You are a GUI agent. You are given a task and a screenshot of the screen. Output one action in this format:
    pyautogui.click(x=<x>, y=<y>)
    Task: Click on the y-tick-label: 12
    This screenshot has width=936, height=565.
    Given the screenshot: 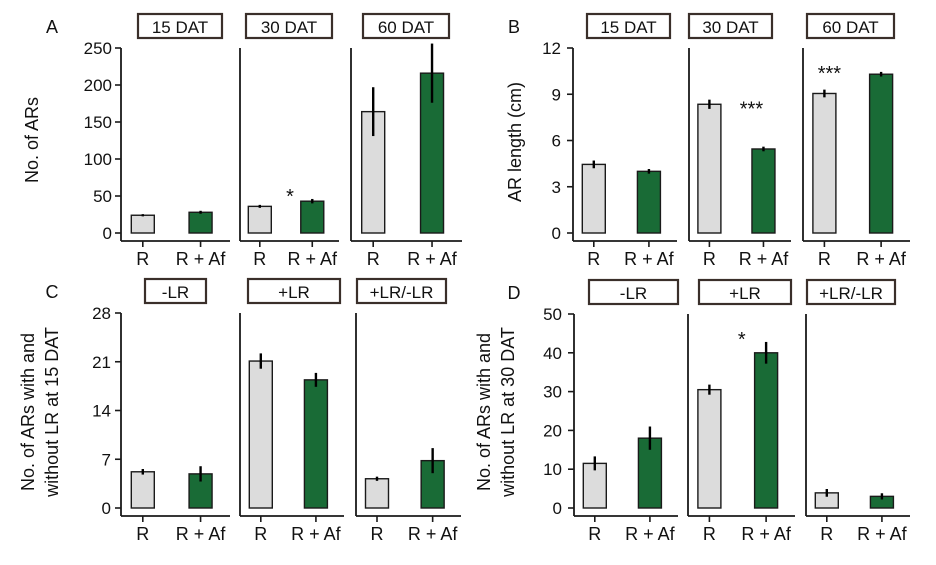 What is the action you would take?
    pyautogui.click(x=551, y=48)
    